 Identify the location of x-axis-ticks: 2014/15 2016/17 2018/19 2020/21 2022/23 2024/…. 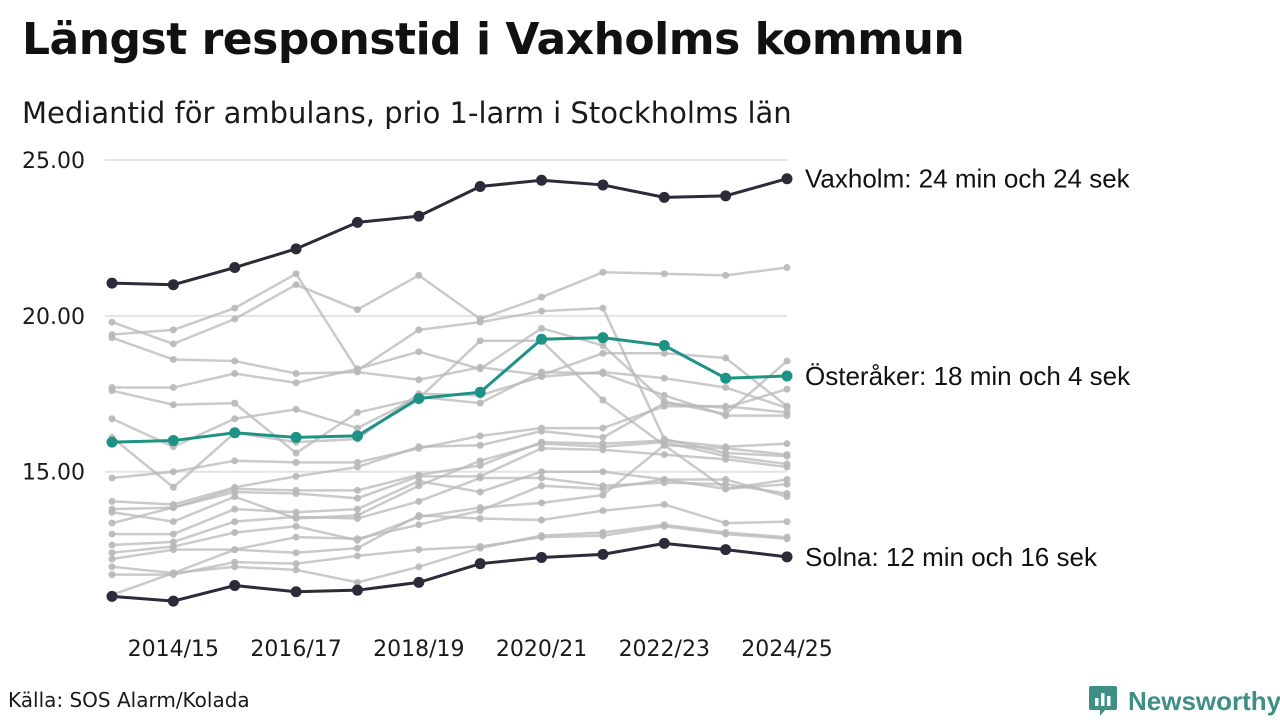
(480, 649).